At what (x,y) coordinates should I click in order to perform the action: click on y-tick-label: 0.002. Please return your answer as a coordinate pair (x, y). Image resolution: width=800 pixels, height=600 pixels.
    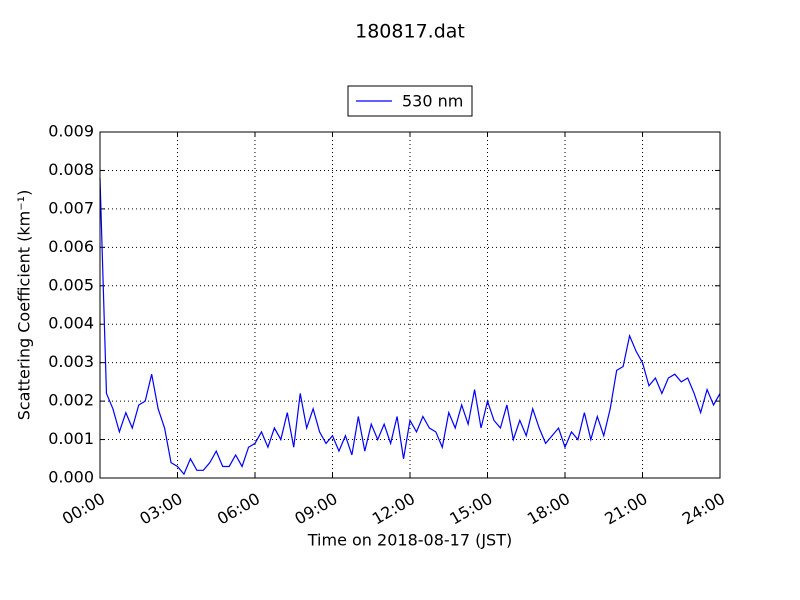
    Looking at the image, I should click on (71, 400).